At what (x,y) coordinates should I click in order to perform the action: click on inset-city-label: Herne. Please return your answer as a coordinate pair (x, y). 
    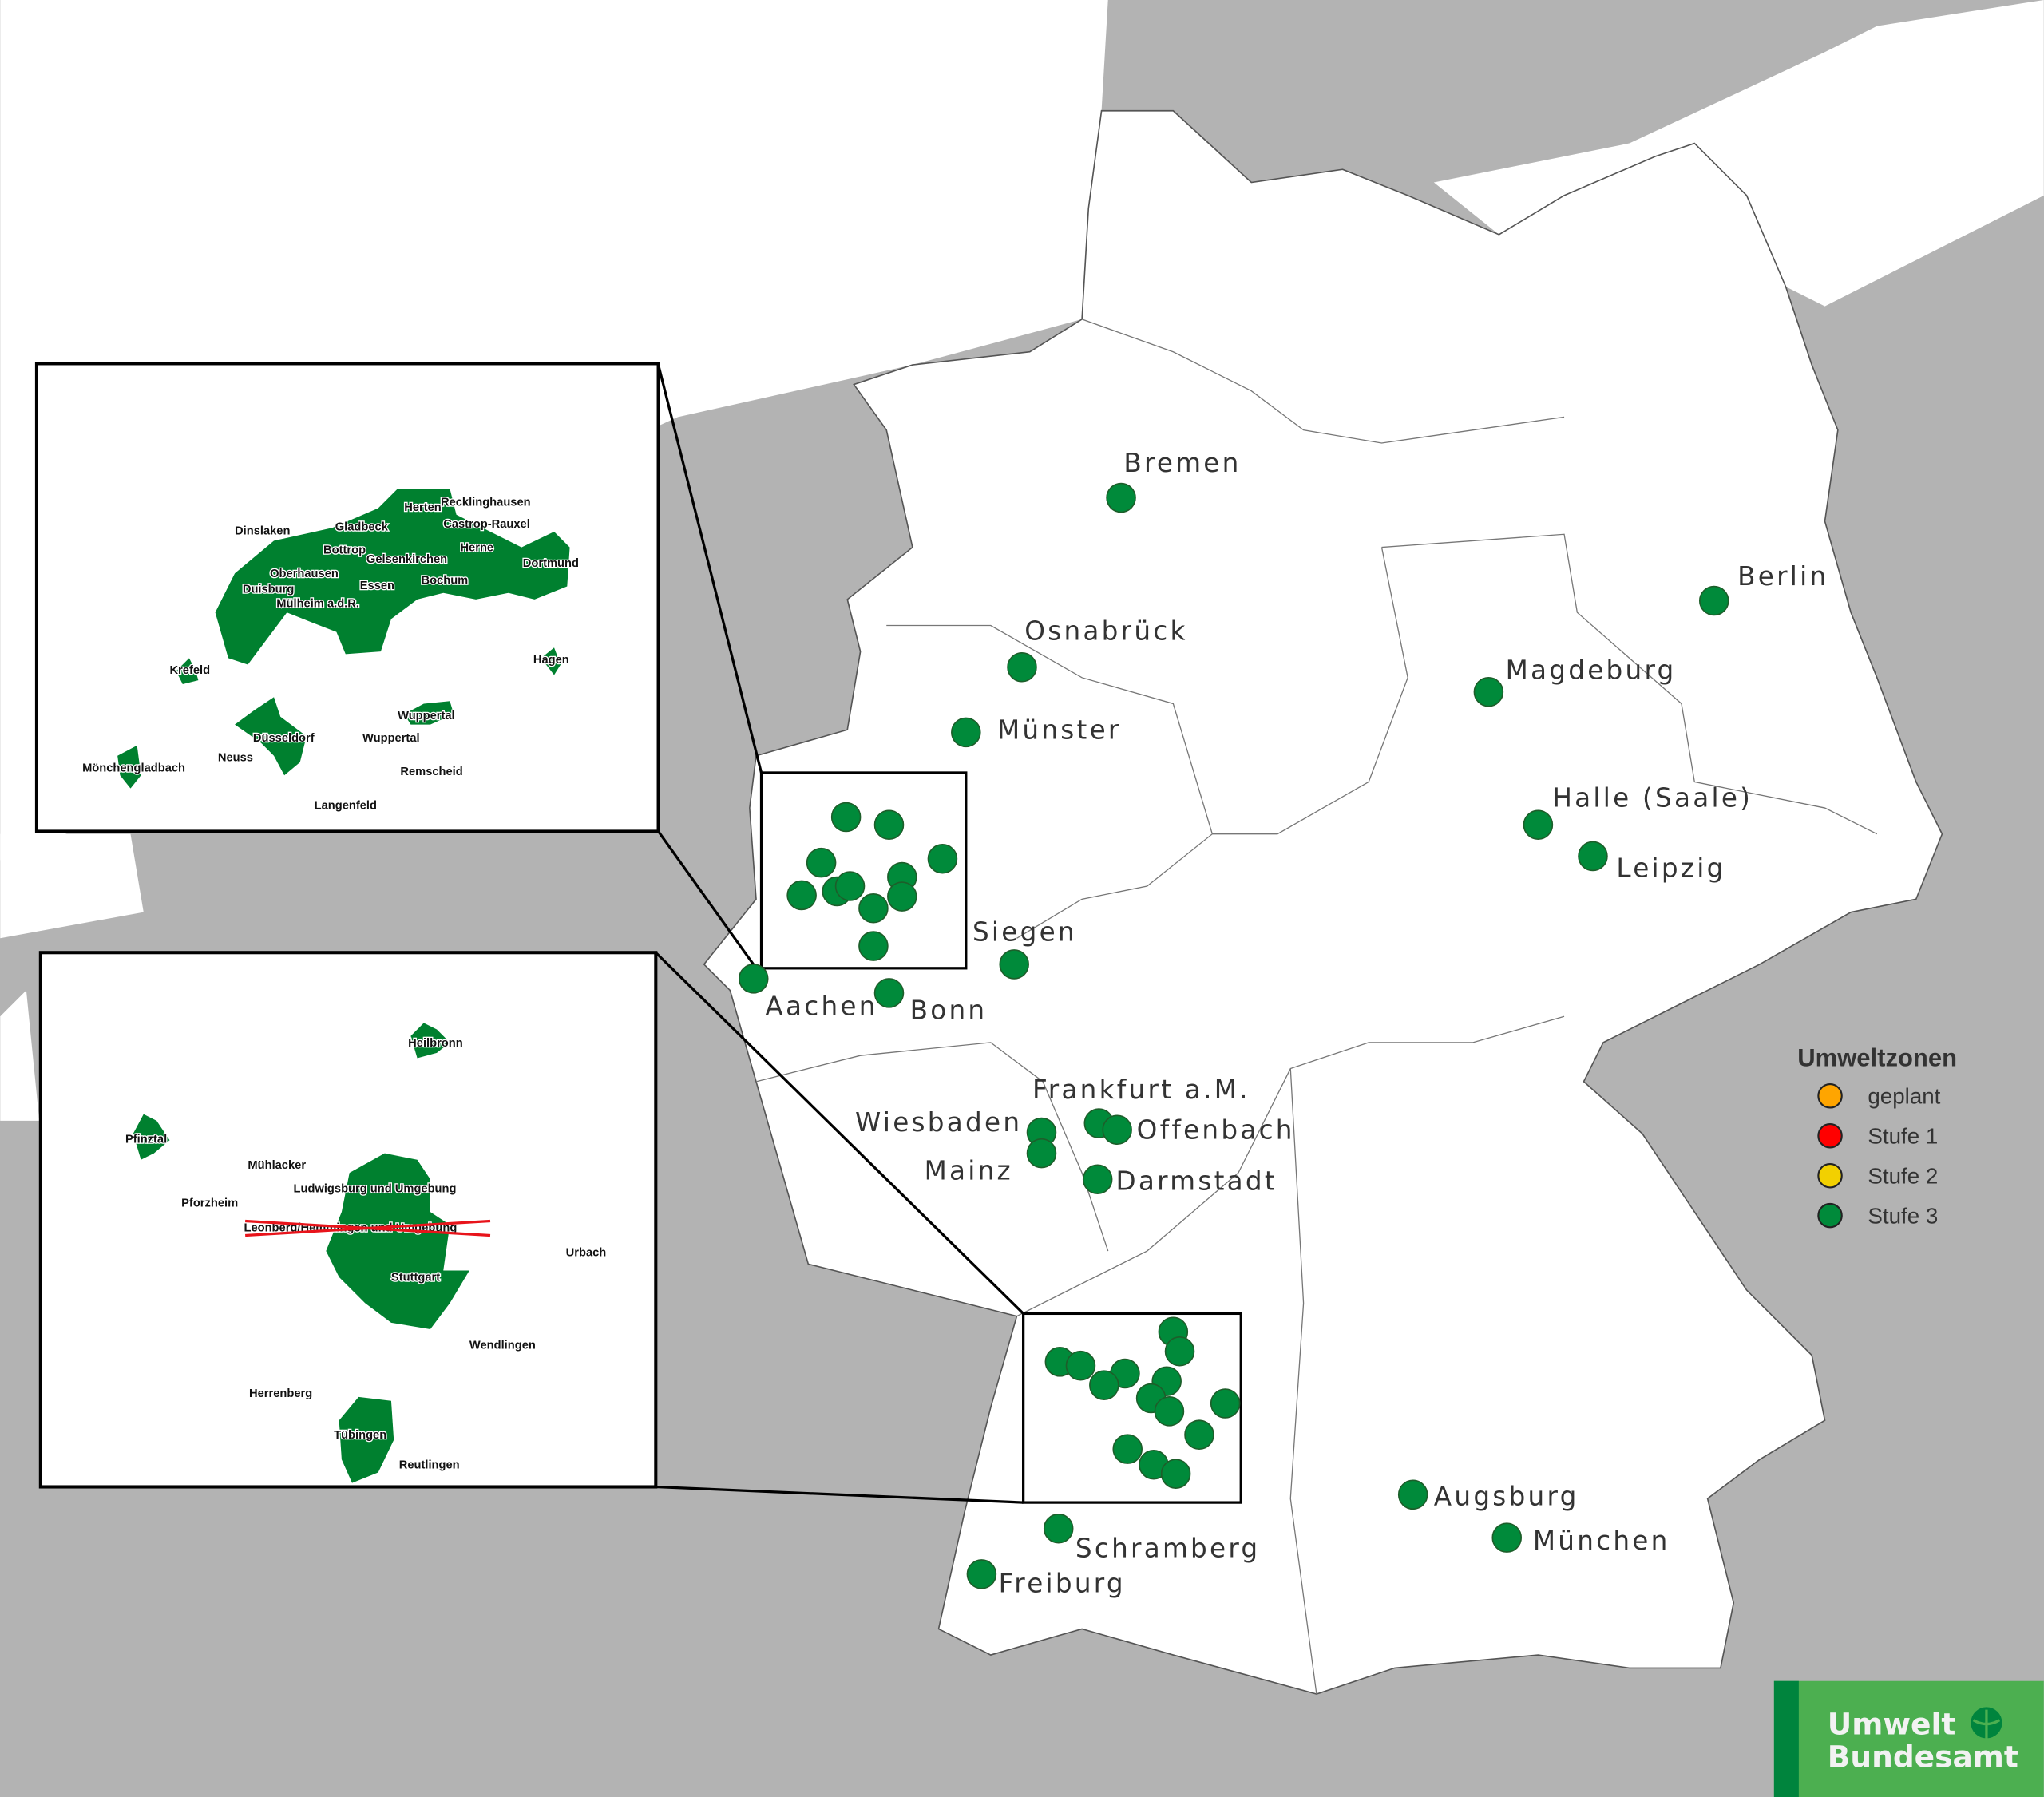
    Looking at the image, I should click on (476, 547).